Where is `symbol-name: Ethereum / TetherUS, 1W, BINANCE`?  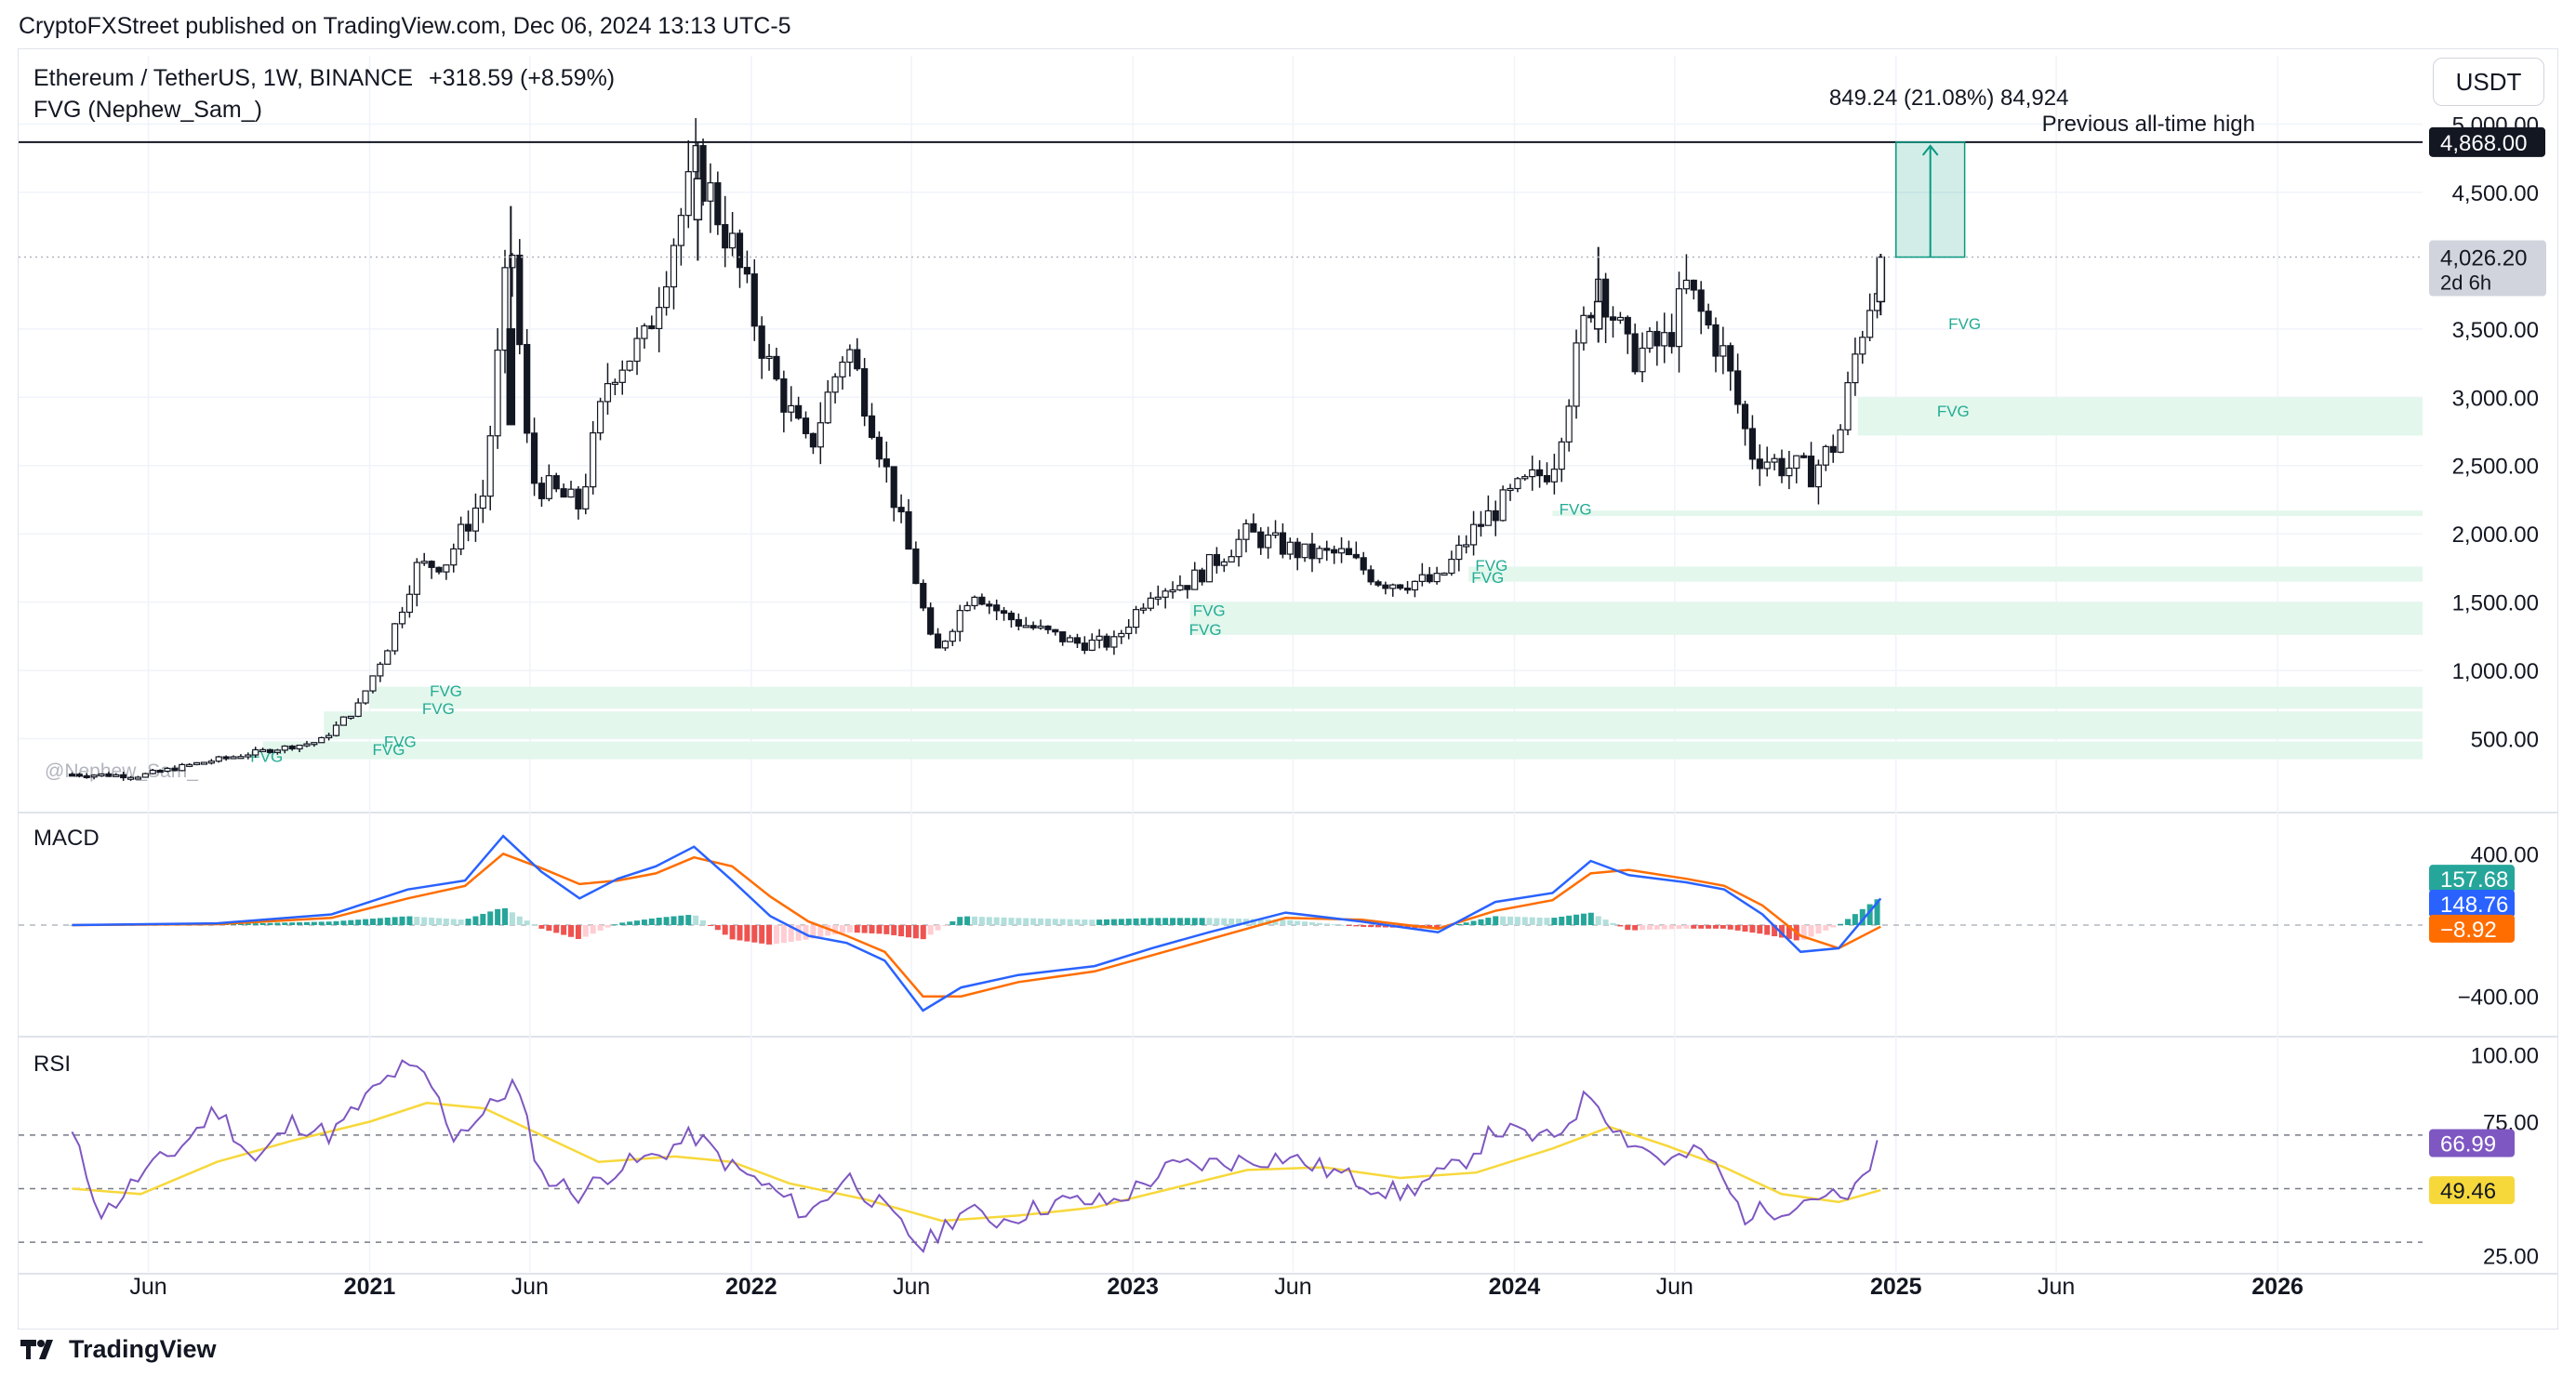
symbol-name: Ethereum / TetherUS, 1W, BINANCE is located at coordinates (223, 78).